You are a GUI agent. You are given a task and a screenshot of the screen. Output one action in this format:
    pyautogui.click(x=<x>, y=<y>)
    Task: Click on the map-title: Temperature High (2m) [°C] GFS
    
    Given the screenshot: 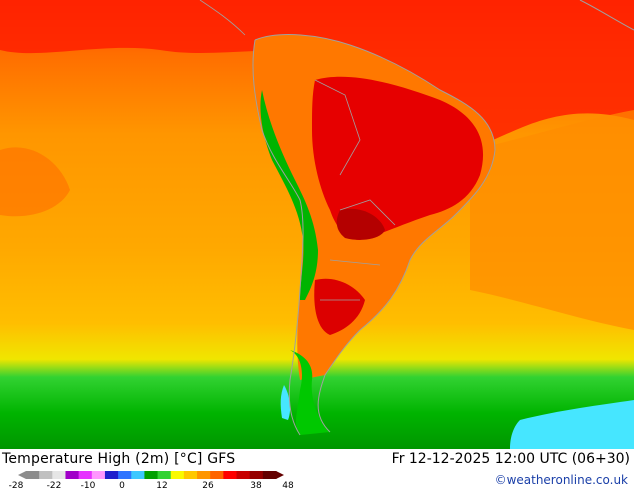 What is the action you would take?
    pyautogui.click(x=119, y=459)
    